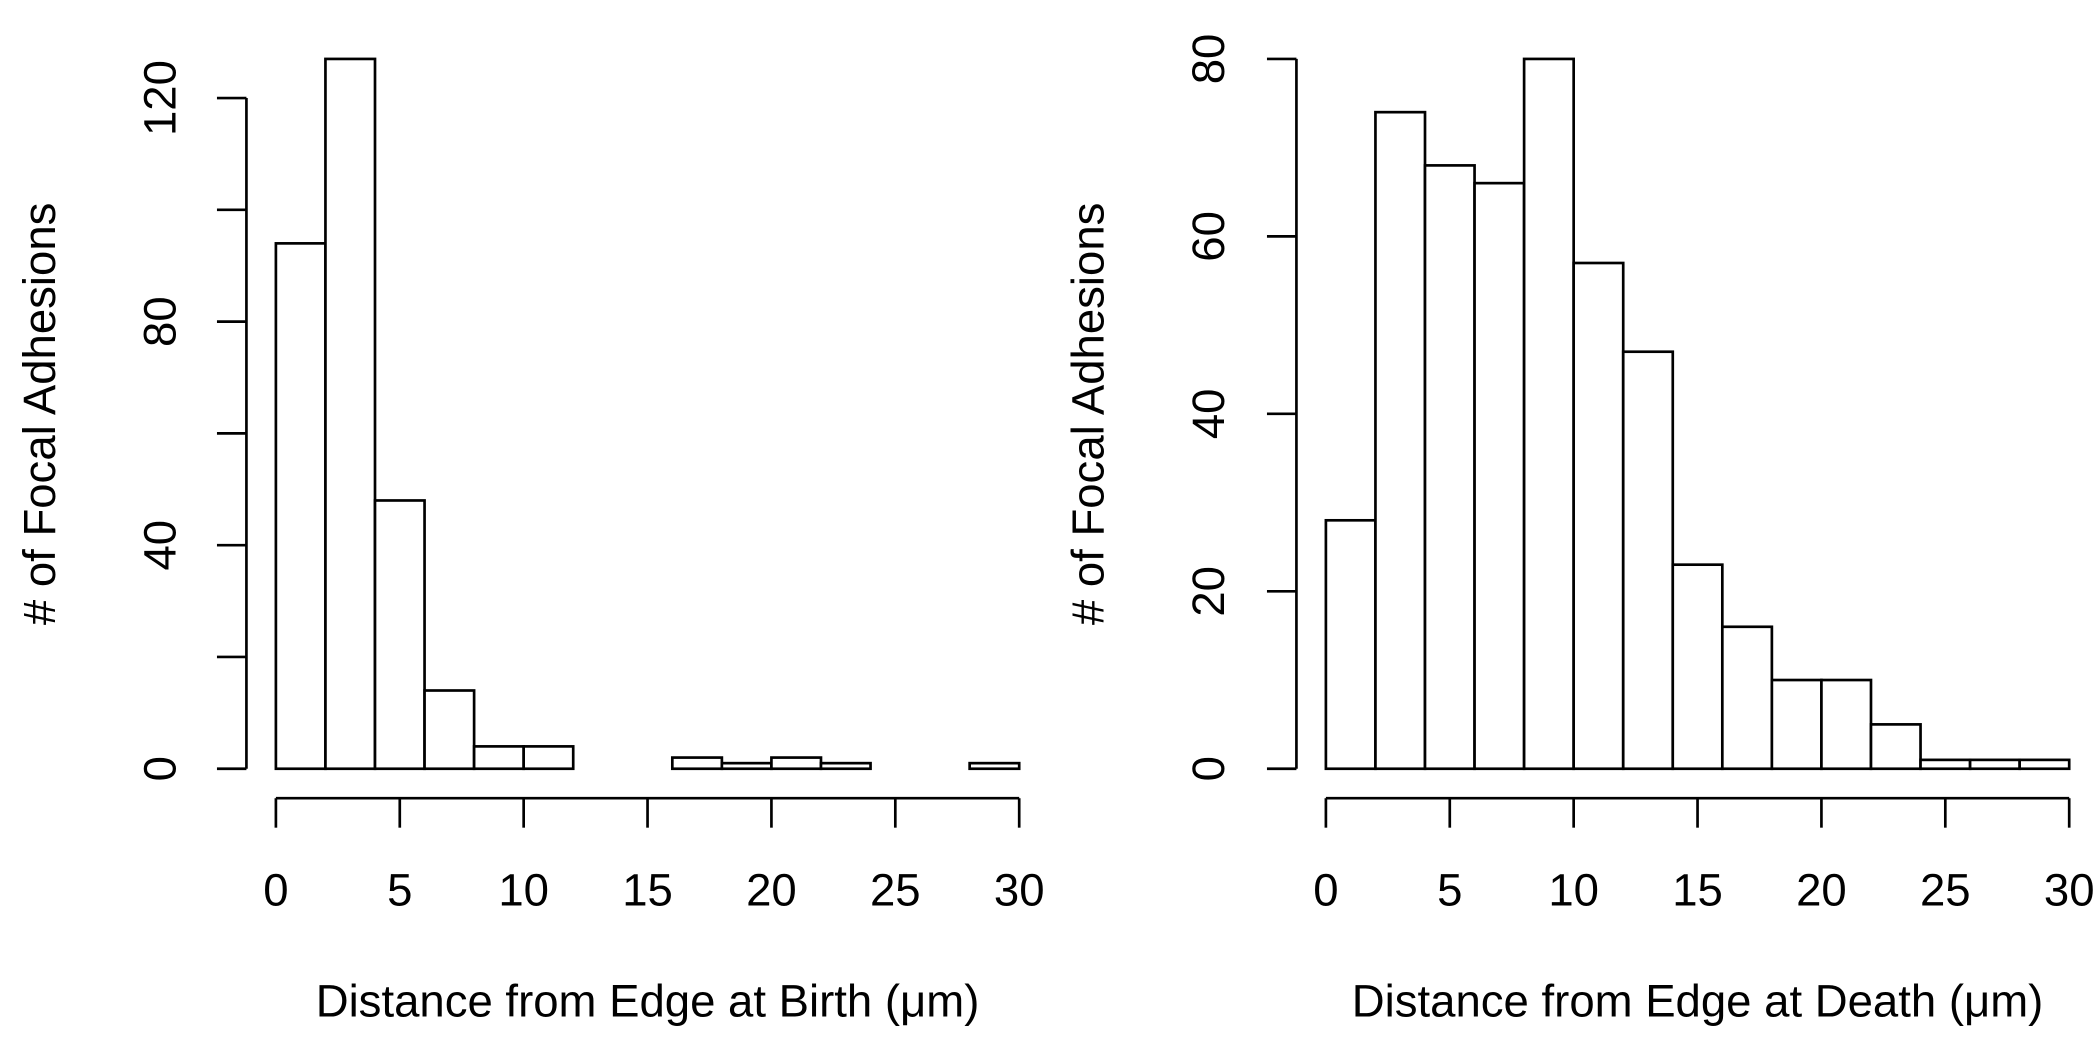  Describe the element at coordinates (1698, 1000) in the screenshot. I see `x-axis-label: Distance from Edge at Death (μm)` at that location.